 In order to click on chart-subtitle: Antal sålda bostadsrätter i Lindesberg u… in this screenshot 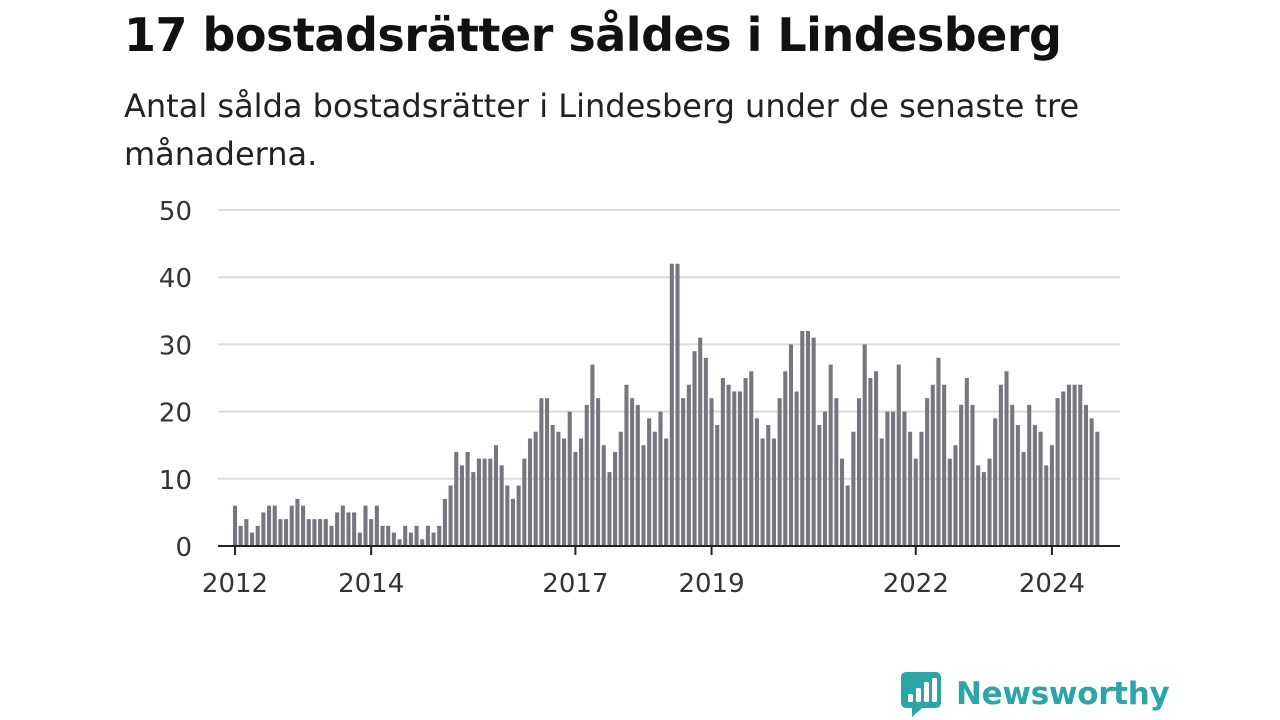, I will do `click(602, 130)`.